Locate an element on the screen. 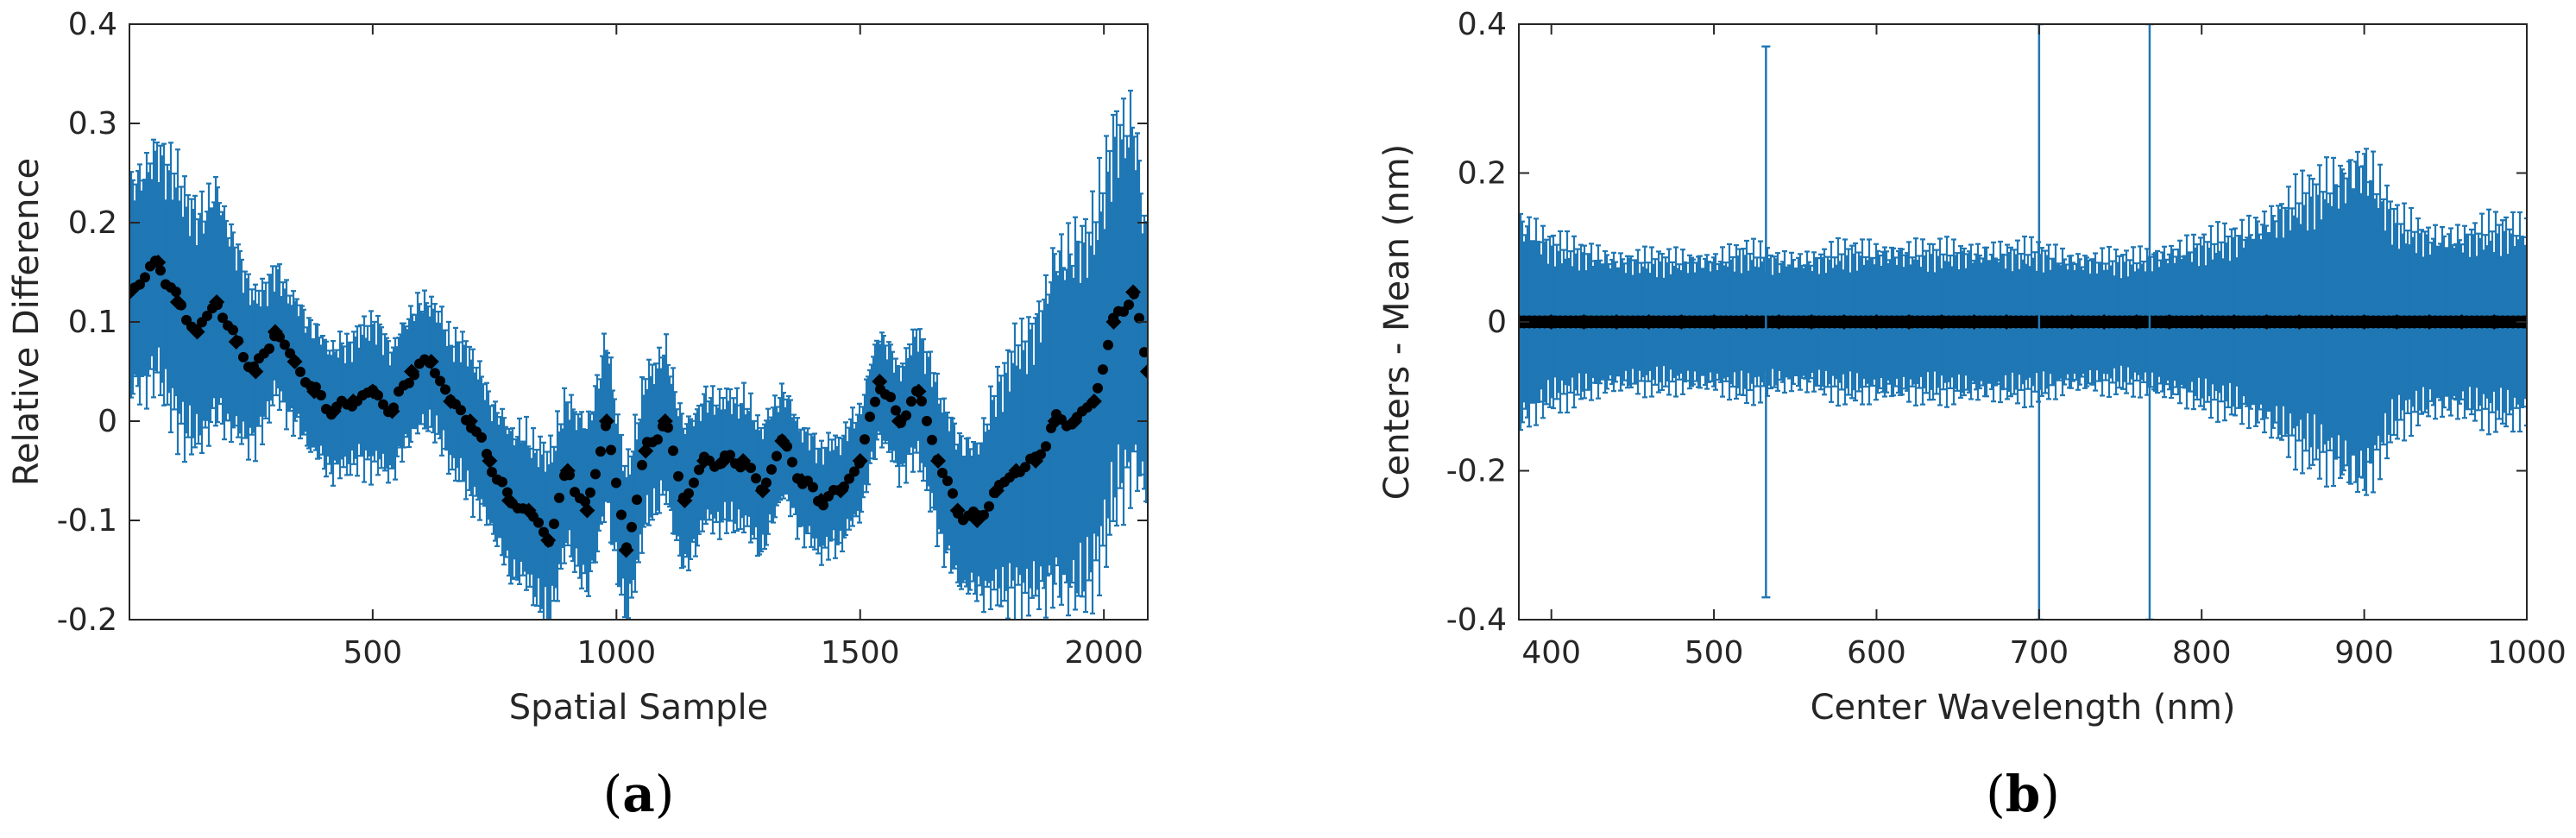 This screenshot has height=838, width=2576. panel-a-caption-letter: a is located at coordinates (638, 794).